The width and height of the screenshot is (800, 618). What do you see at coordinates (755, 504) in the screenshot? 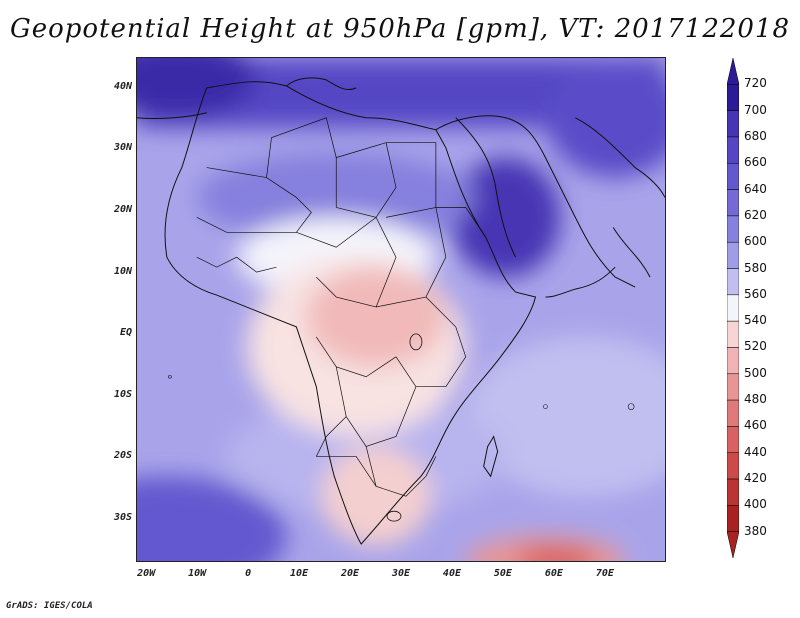
I see `colorbar-label-400: 400` at bounding box center [755, 504].